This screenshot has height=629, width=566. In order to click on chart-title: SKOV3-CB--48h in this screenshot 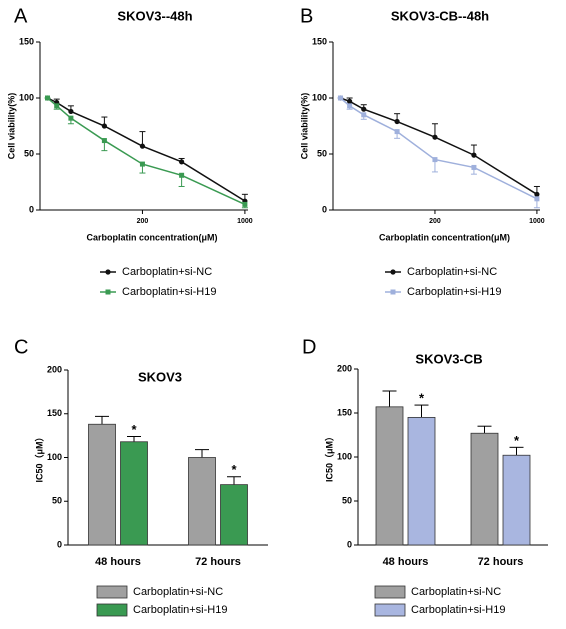, I will do `click(440, 15)`.